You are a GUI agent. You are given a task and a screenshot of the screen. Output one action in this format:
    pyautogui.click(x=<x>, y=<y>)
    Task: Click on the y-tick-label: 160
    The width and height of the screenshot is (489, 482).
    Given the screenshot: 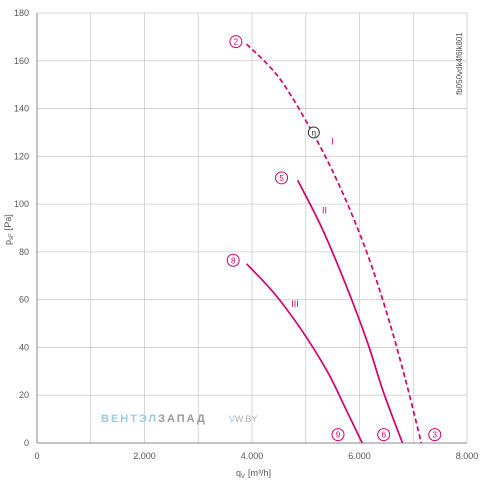 What is the action you would take?
    pyautogui.click(x=21, y=61)
    